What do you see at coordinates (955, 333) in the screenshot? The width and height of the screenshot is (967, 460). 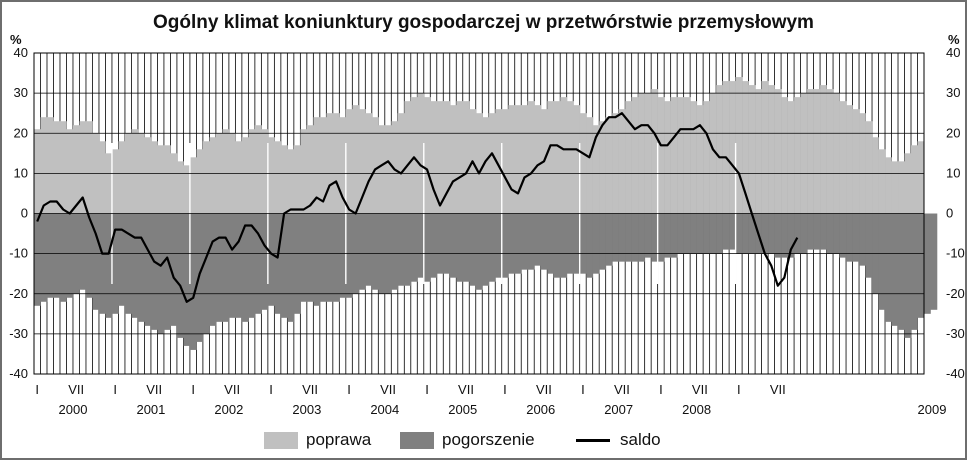 I see `y-tick-label-right: -30` at bounding box center [955, 333].